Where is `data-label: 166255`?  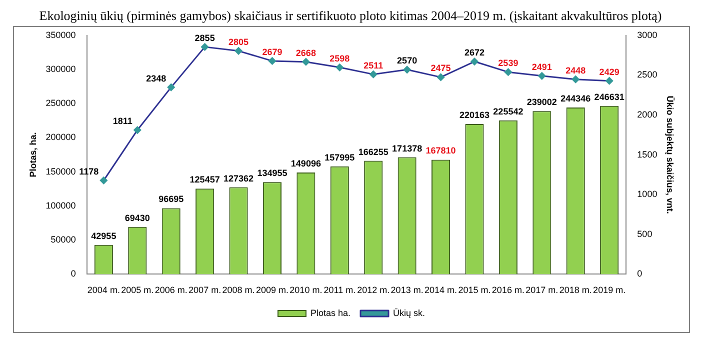 data-label: 166255 is located at coordinates (373, 151).